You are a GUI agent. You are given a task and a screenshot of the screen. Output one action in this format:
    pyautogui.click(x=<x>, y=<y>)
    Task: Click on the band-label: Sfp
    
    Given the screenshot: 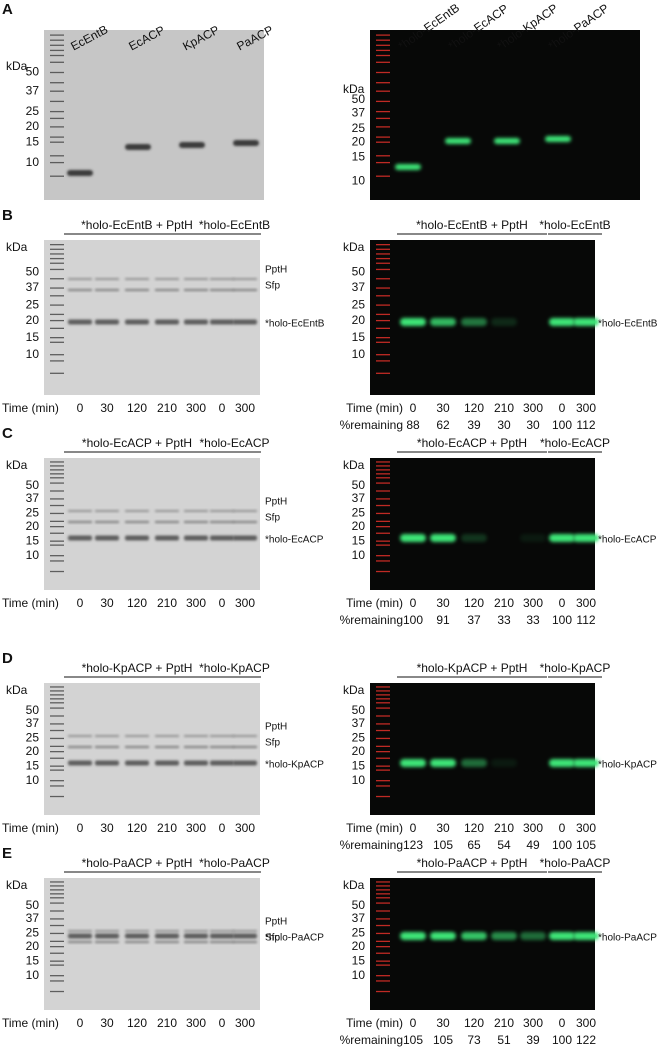 What is the action you would take?
    pyautogui.click(x=272, y=743)
    